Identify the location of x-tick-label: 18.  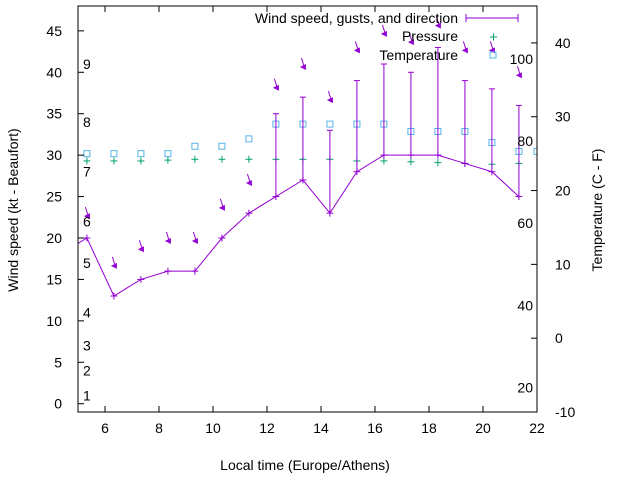
(429, 428).